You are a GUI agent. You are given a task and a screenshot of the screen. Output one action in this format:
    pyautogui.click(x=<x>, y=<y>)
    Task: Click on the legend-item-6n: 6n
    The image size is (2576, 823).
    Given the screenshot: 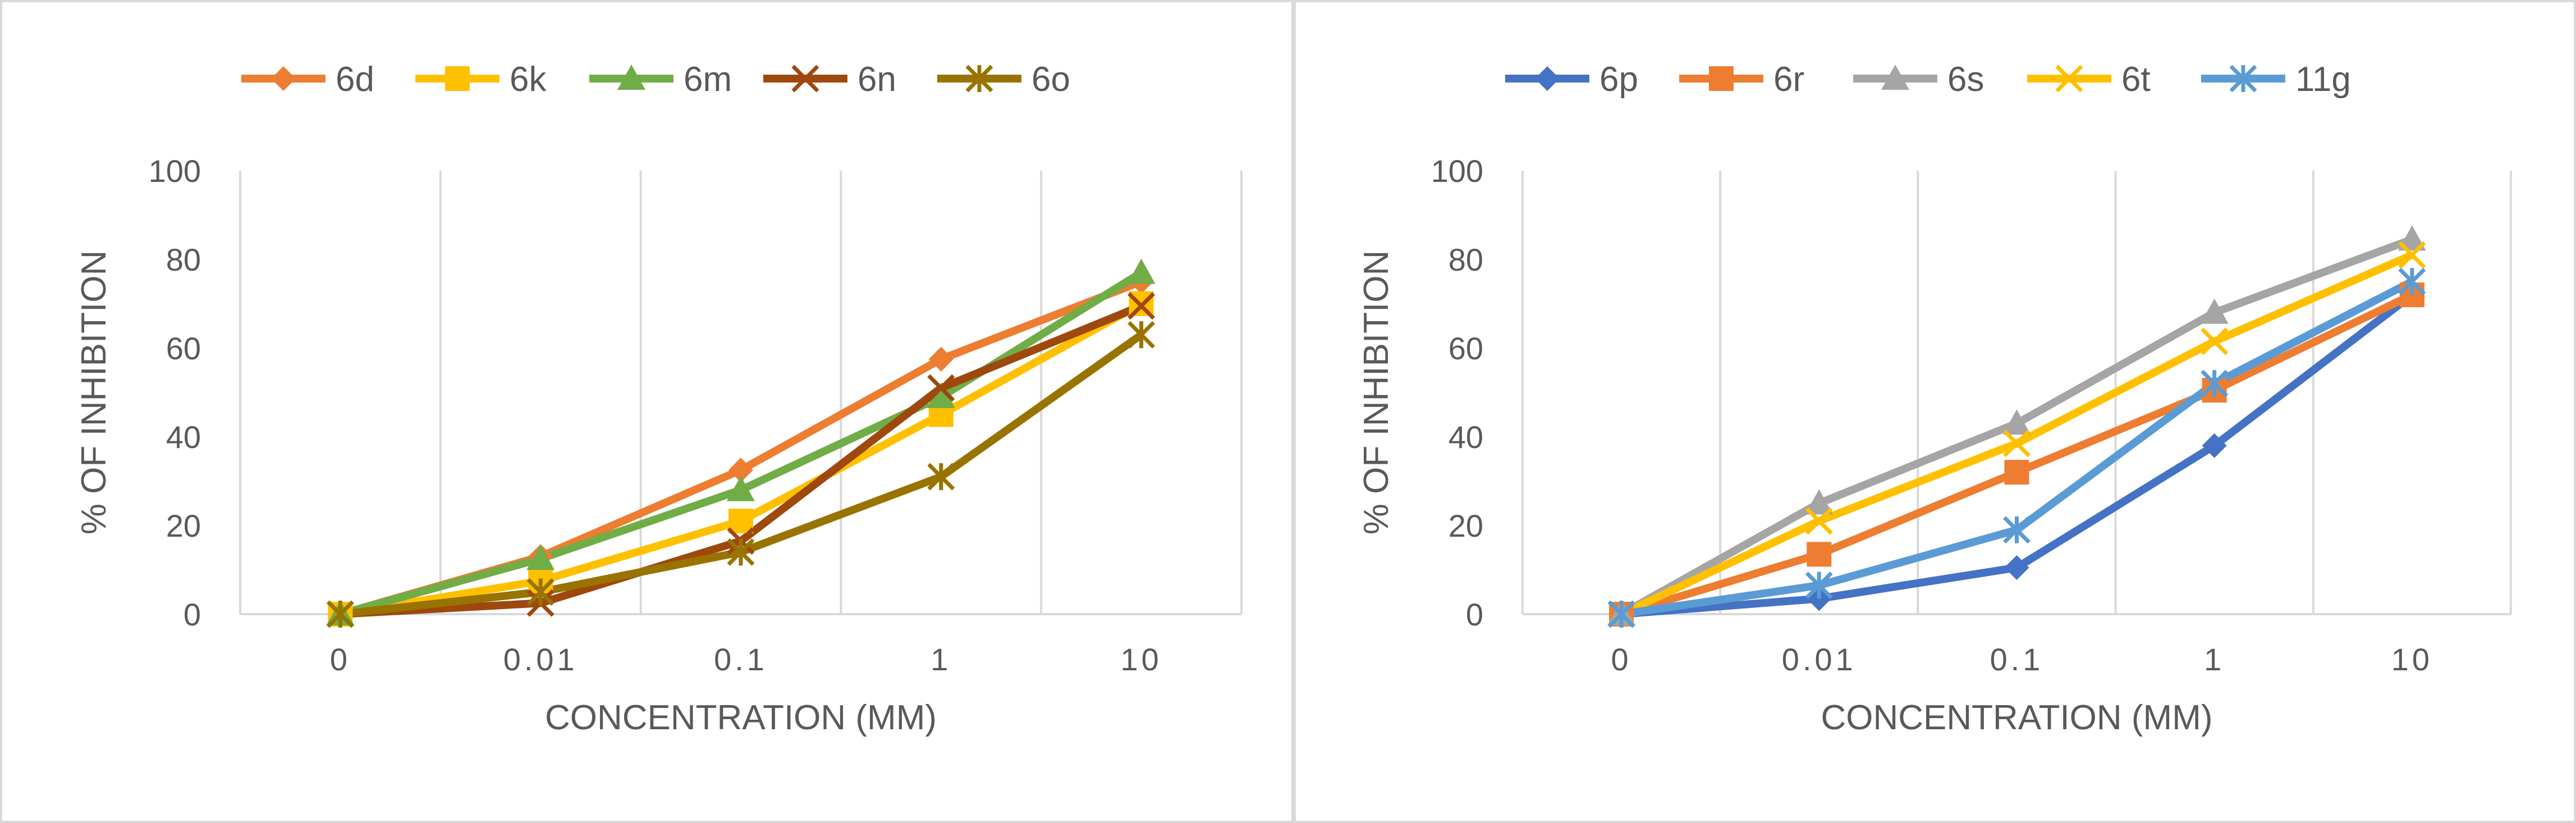 What is the action you would take?
    pyautogui.click(x=829, y=79)
    